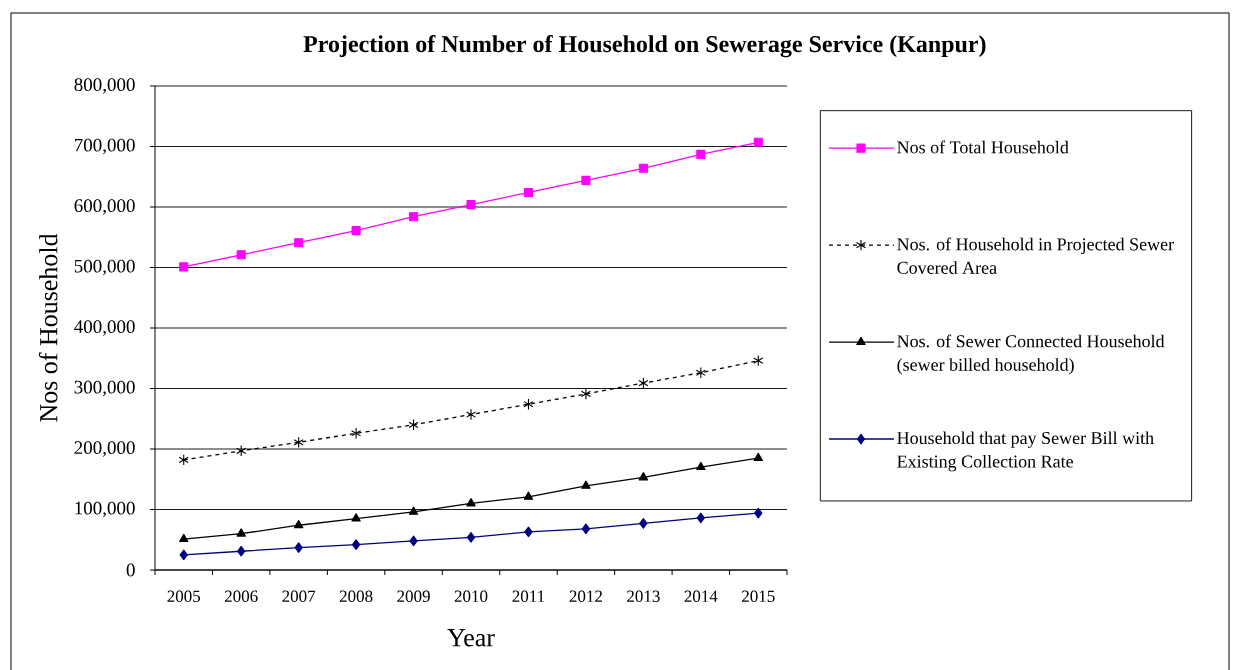 The image size is (1233, 670). What do you see at coordinates (104, 328) in the screenshot?
I see `y-tick-label: 400,000` at bounding box center [104, 328].